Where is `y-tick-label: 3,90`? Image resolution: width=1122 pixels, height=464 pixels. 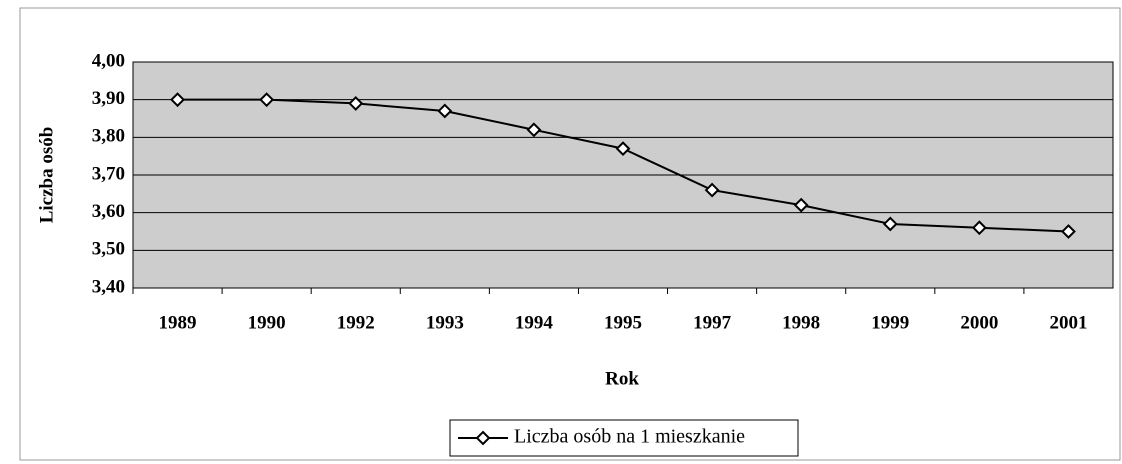
y-tick-label: 3,90 is located at coordinates (108, 98).